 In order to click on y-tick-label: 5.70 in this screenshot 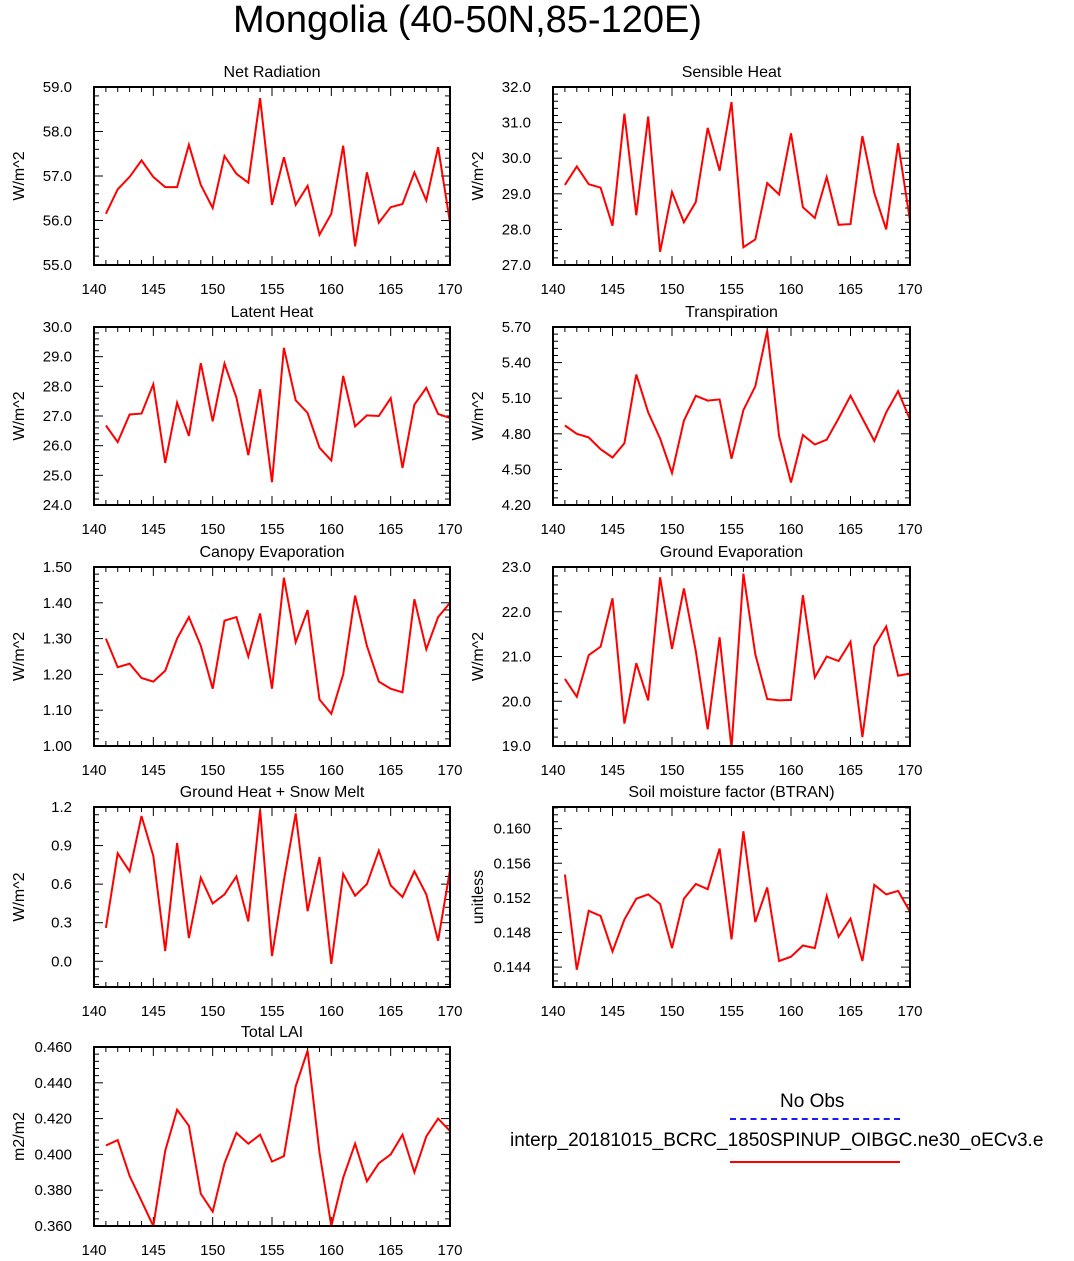, I will do `click(516, 327)`.